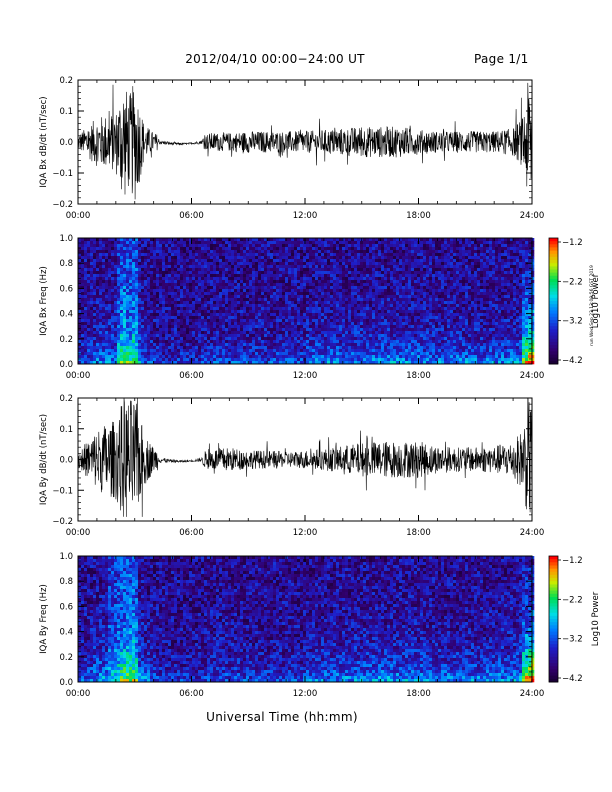  What do you see at coordinates (44, 301) in the screenshot?
I see `y-axis-label: IQA Bx Freq (Hz)` at bounding box center [44, 301].